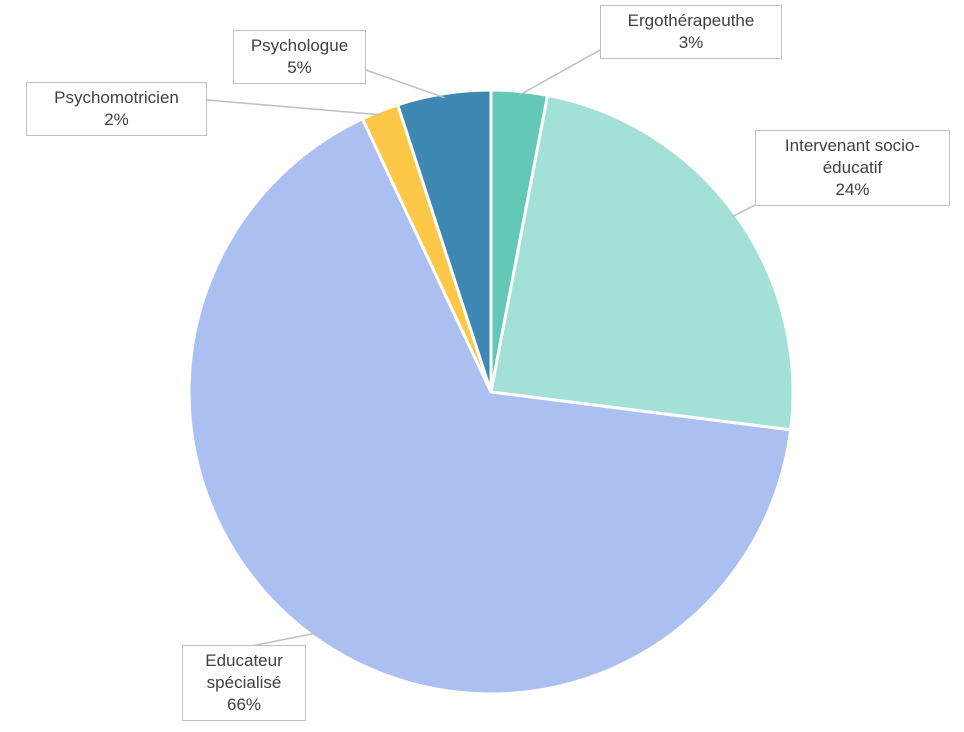  What do you see at coordinates (244, 671) in the screenshot?
I see `label-name: Educateur spécialisé` at bounding box center [244, 671].